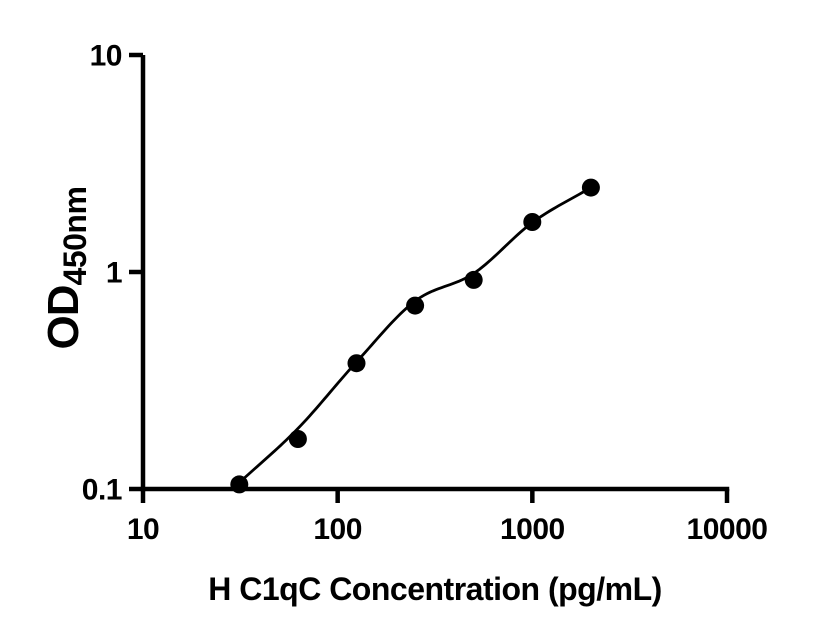 The width and height of the screenshot is (816, 640). Describe the element at coordinates (447, 529) in the screenshot. I see `x-axis-tick-labels: 10 100 1000 10000` at that location.